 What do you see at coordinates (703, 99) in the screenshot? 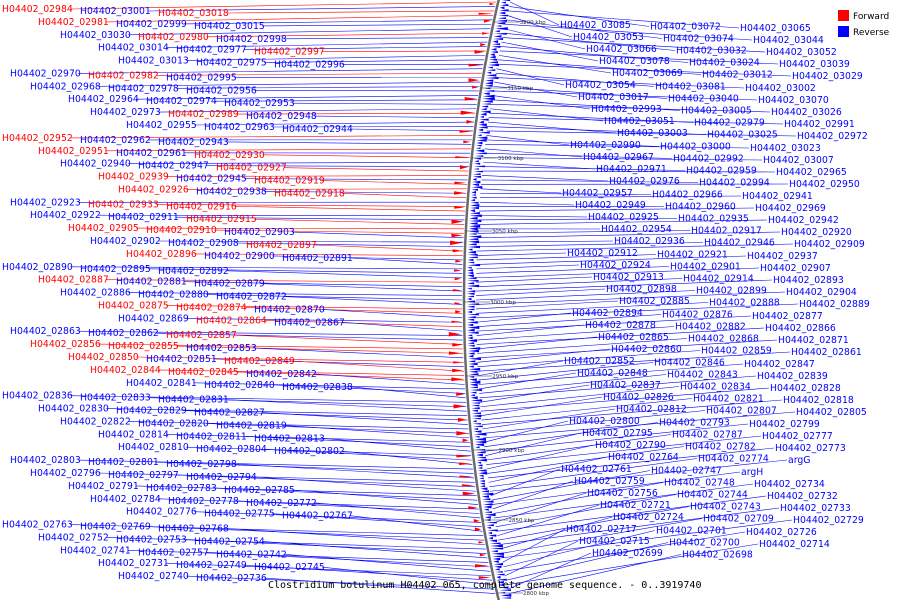
I see `gene-label-right: H04402_03040` at bounding box center [703, 99].